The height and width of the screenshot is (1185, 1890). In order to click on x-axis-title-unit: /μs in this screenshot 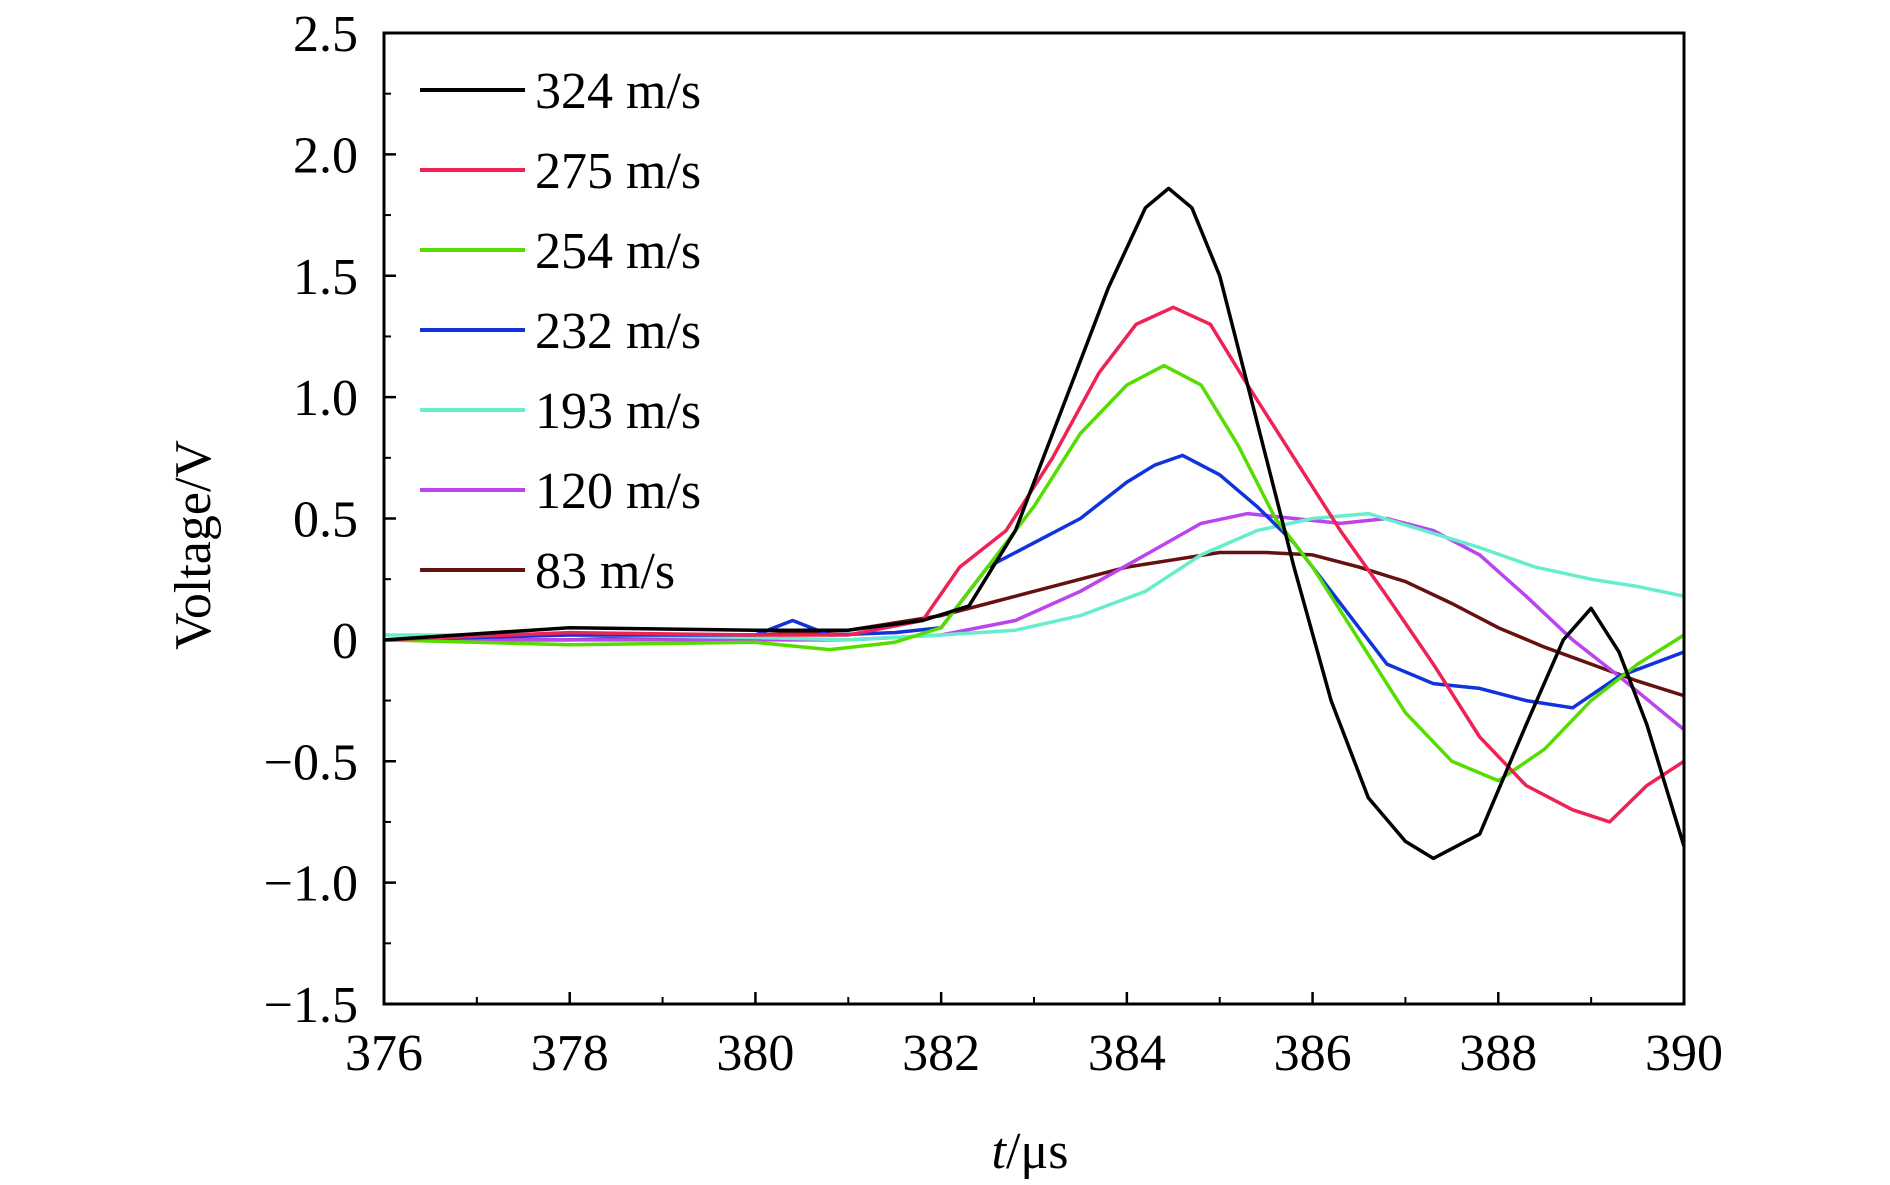, I will do `click(1037, 1151)`.